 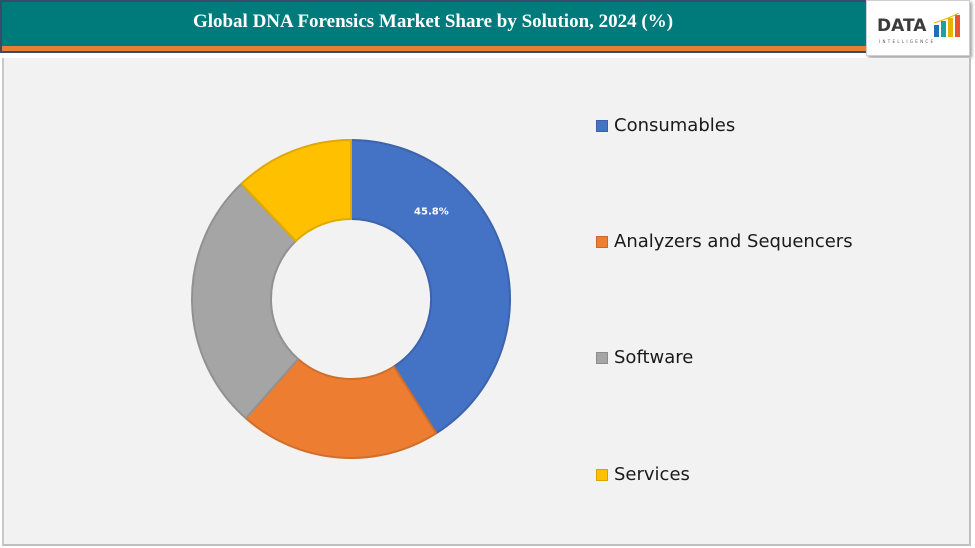 What do you see at coordinates (654, 357) in the screenshot?
I see `legend-label: Software` at bounding box center [654, 357].